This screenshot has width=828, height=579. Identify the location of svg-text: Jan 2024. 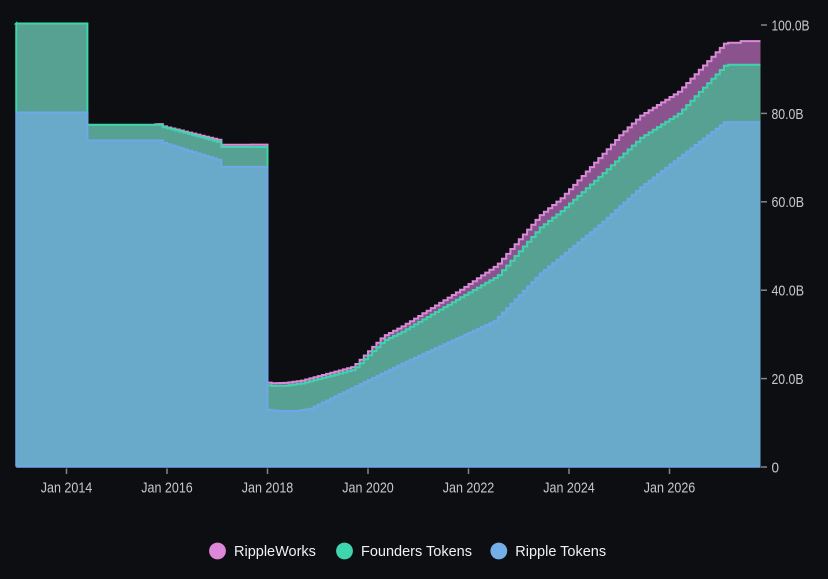
(569, 487).